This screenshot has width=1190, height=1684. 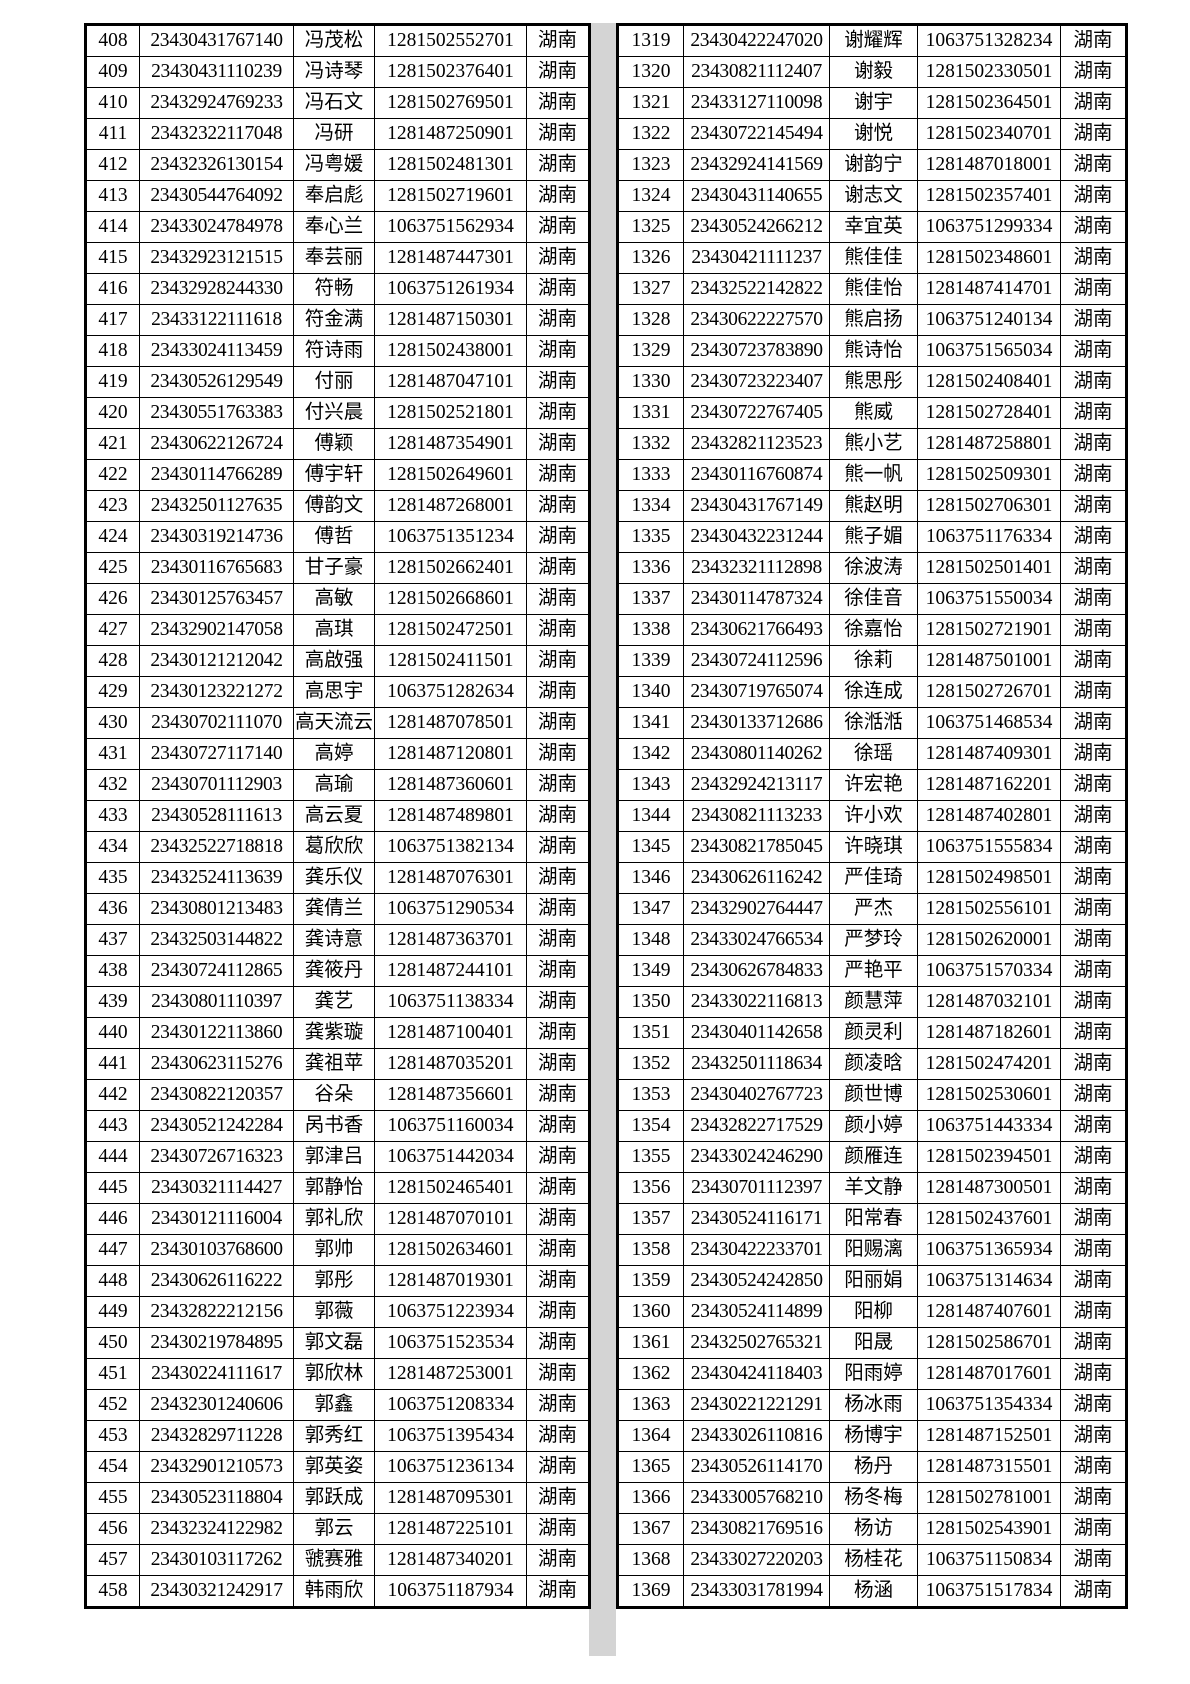 What do you see at coordinates (989, 754) in the screenshot?
I see `code-cell: 1281487409301` at bounding box center [989, 754].